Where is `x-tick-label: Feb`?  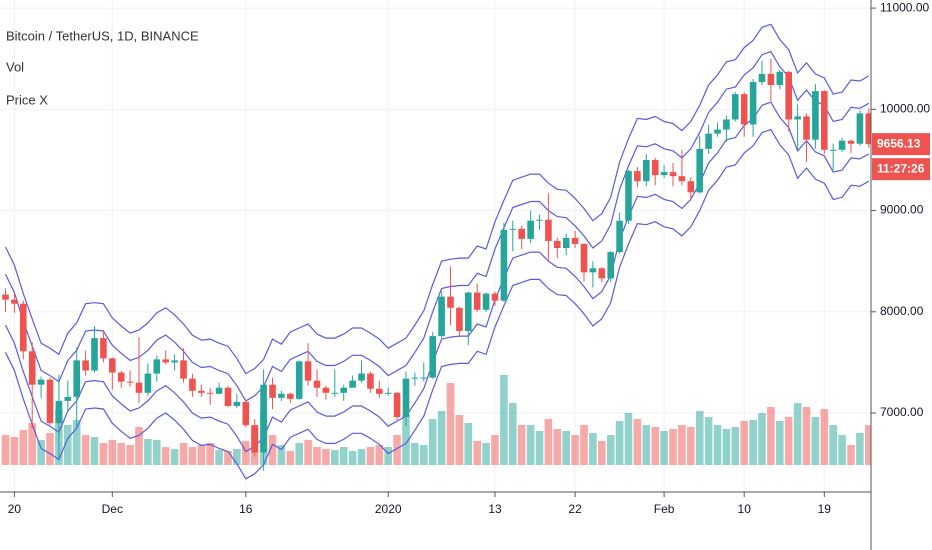 x-tick-label: Feb is located at coordinates (664, 509).